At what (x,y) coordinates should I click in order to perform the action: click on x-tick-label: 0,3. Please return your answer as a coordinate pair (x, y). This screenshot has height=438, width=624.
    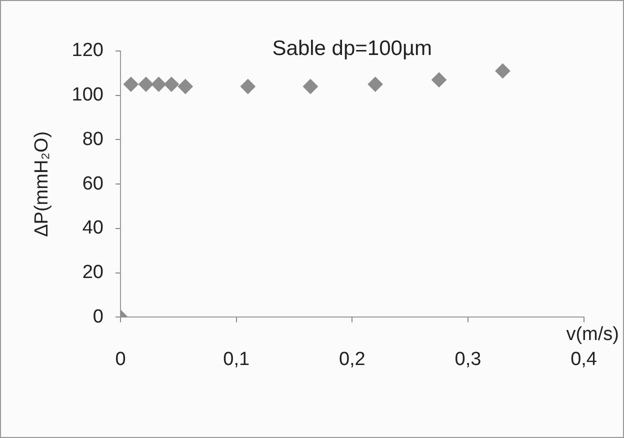
    Looking at the image, I should click on (468, 359).